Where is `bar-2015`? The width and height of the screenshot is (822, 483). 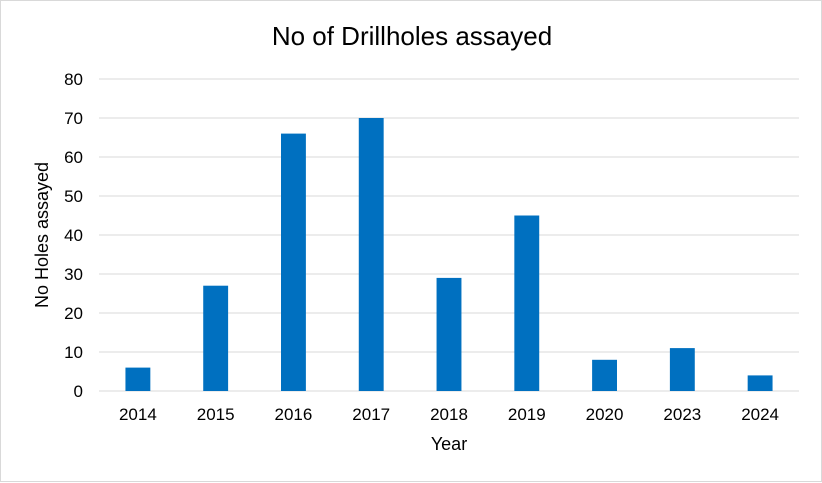
bar-2015 is located at coordinates (216, 338).